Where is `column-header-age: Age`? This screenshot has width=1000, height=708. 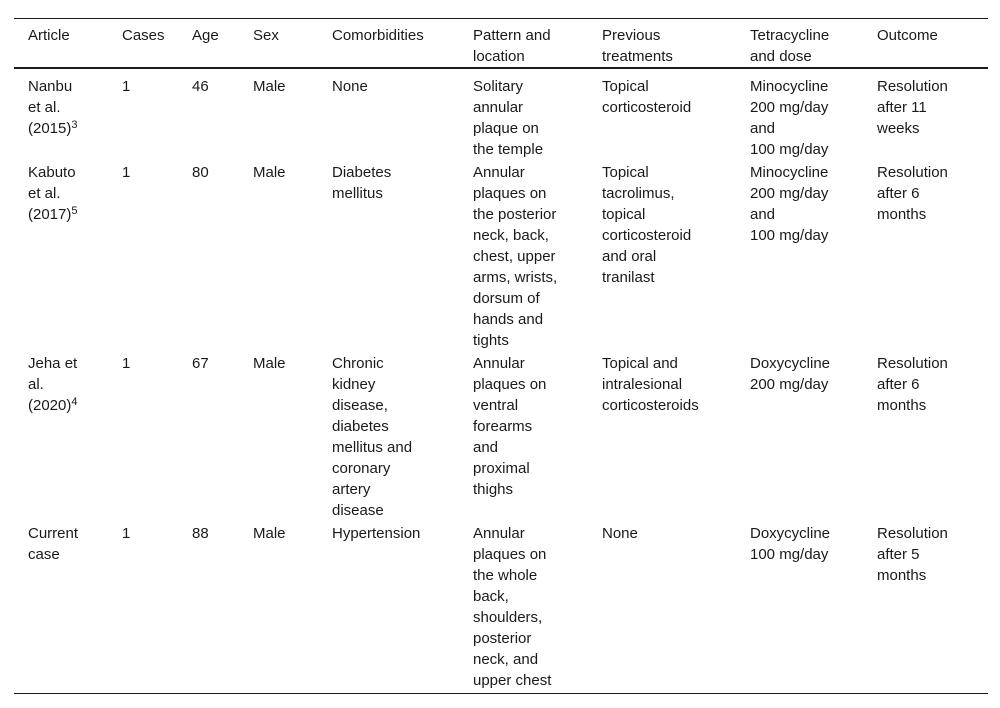
column-header-age: Age is located at coordinates (222, 43).